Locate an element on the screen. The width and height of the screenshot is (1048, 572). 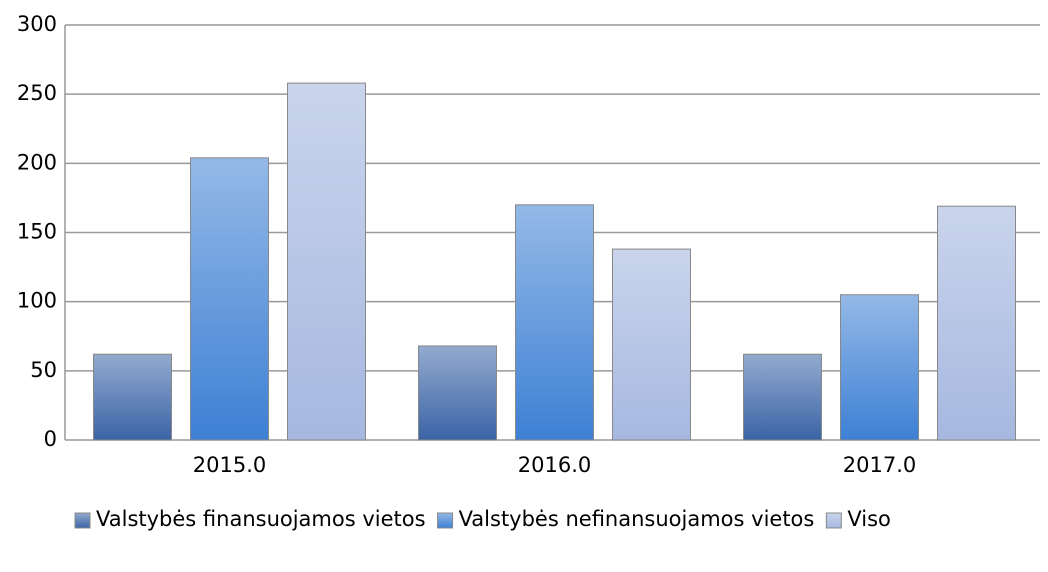
legend-item: Valstybės nefinansuojamos vietos is located at coordinates (626, 519).